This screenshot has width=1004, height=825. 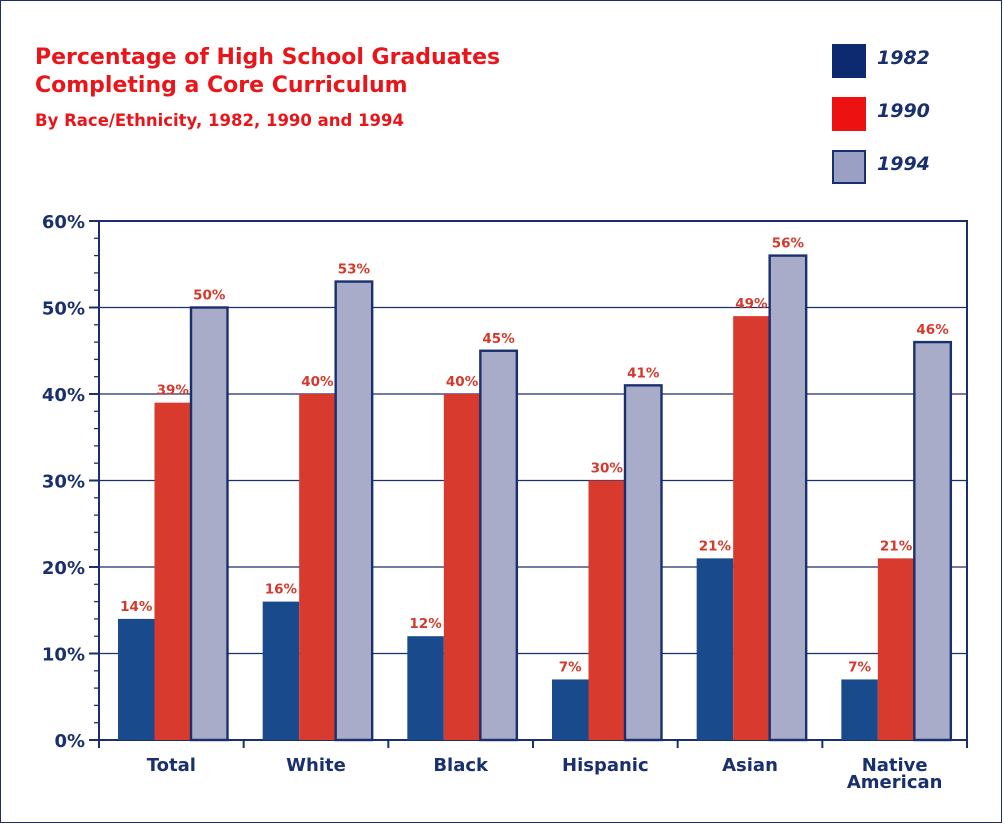 I want to click on value-label-1994-5: 46%, so click(x=932, y=330).